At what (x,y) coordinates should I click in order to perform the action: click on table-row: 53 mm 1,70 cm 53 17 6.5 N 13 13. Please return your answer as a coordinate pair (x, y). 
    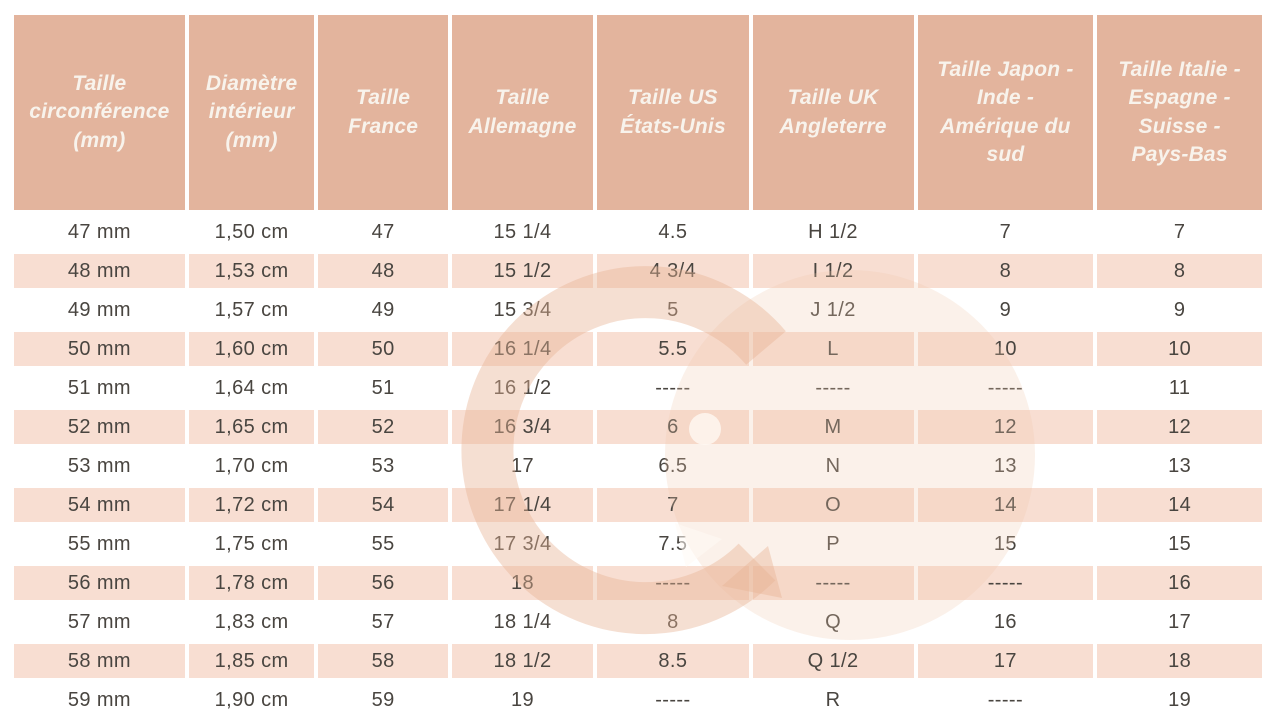
    Looking at the image, I should click on (638, 466).